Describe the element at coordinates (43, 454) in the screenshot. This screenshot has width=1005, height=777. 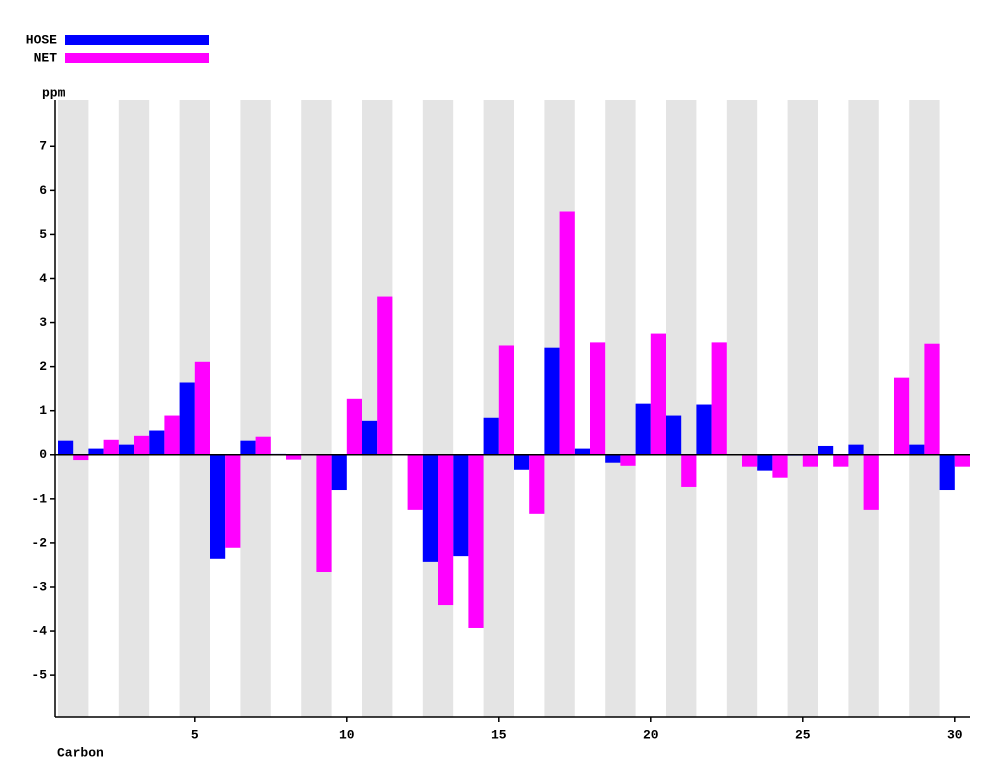
I see `y-tick-label: 0` at that location.